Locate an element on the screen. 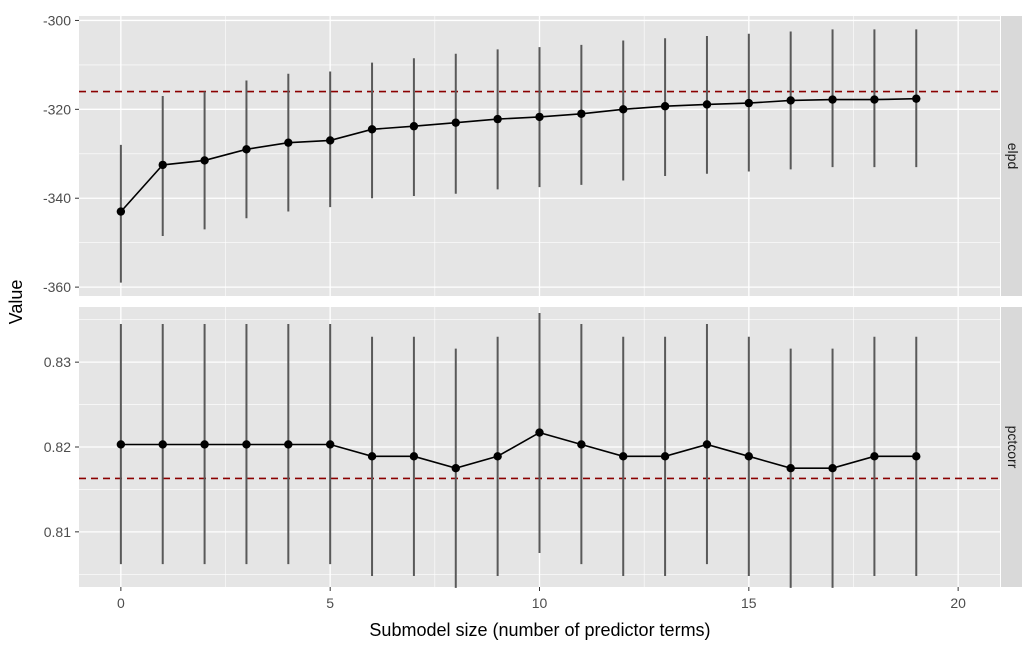 Image resolution: width=1024 pixels, height=650 pixels. y-tick-label: 0.83 is located at coordinates (57, 362).